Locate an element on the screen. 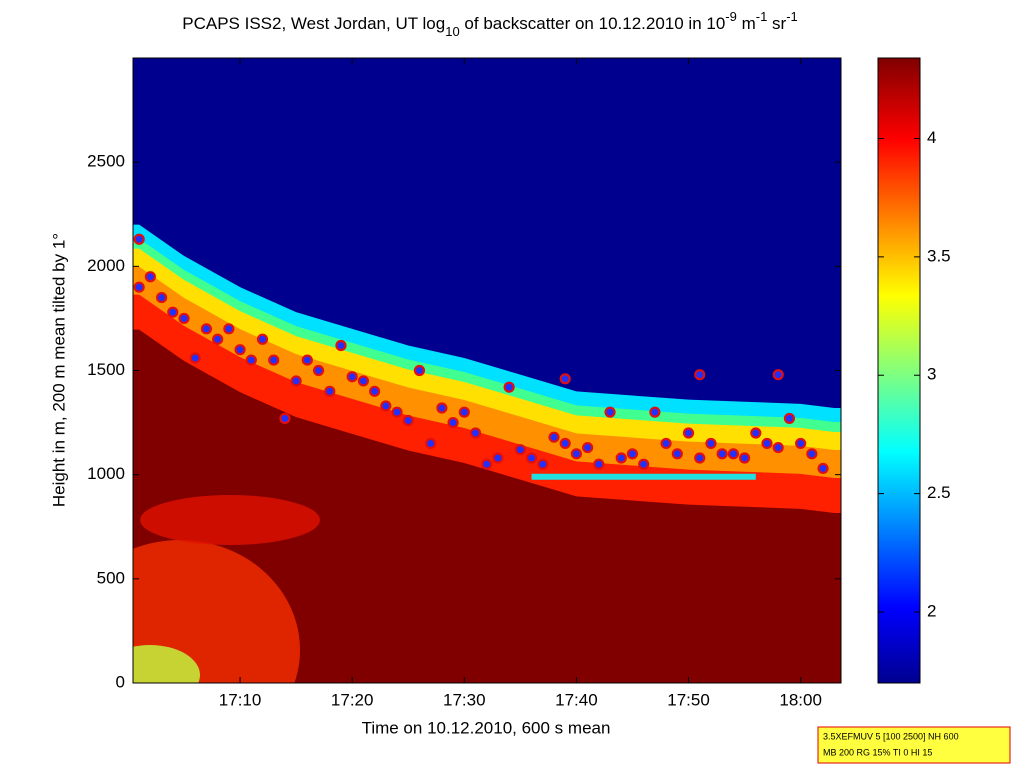 The width and height of the screenshot is (1023, 767). x-tick-label: 17:10 is located at coordinates (240, 699).